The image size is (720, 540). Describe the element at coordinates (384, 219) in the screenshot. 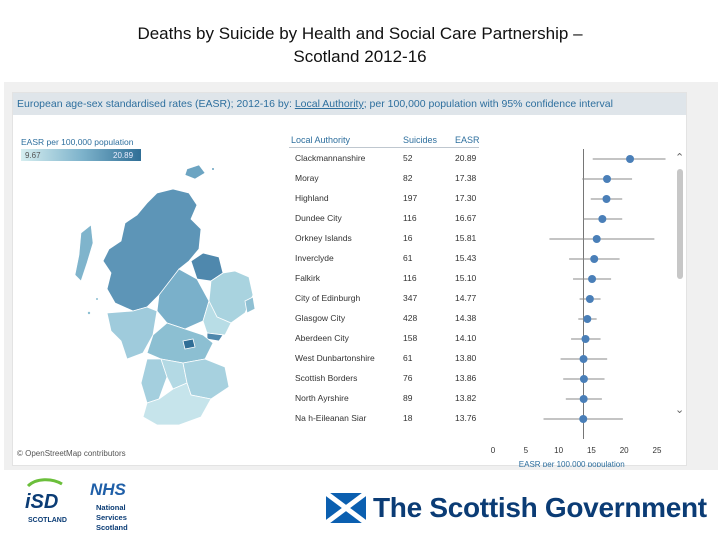

I see `table-row: Dundee City 116 16.67` at that location.